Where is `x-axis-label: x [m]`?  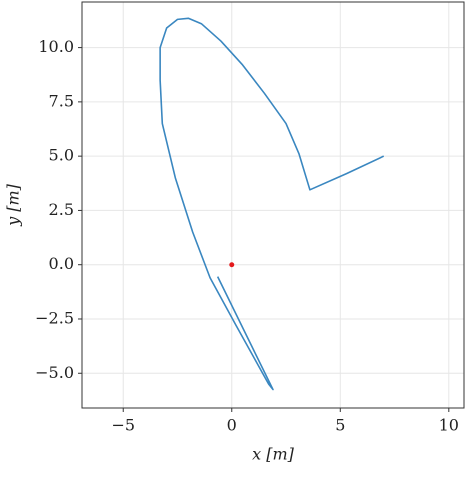
x-axis-label: x [m] is located at coordinates (273, 454).